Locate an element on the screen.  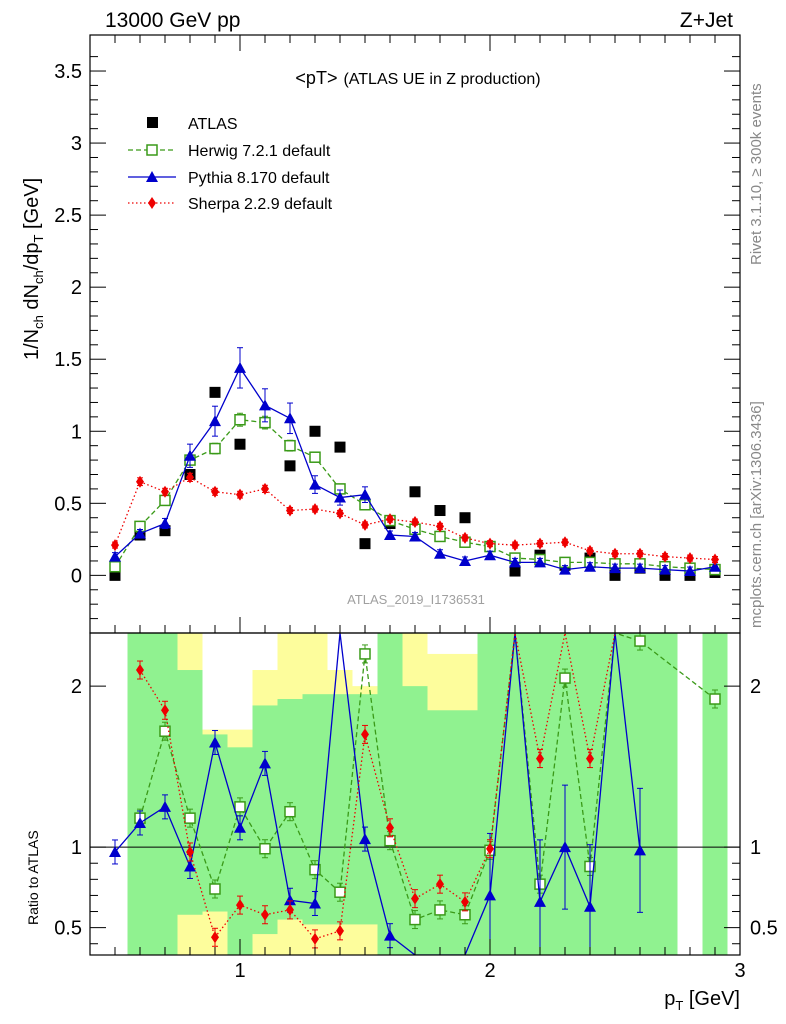
legend-herwig-label: Herwig 7.2.1 default is located at coordinates (259, 151).